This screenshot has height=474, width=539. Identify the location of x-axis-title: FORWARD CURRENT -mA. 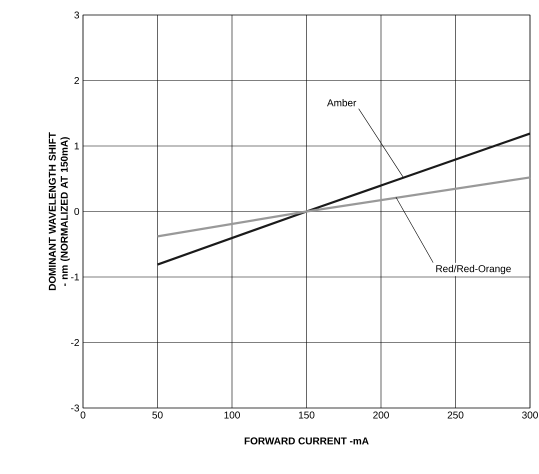
(306, 440).